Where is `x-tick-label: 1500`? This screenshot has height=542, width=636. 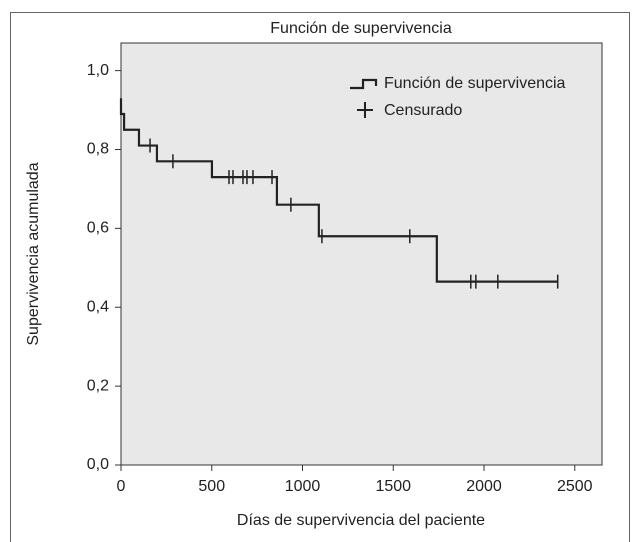
x-tick-label: 1500 is located at coordinates (393, 486).